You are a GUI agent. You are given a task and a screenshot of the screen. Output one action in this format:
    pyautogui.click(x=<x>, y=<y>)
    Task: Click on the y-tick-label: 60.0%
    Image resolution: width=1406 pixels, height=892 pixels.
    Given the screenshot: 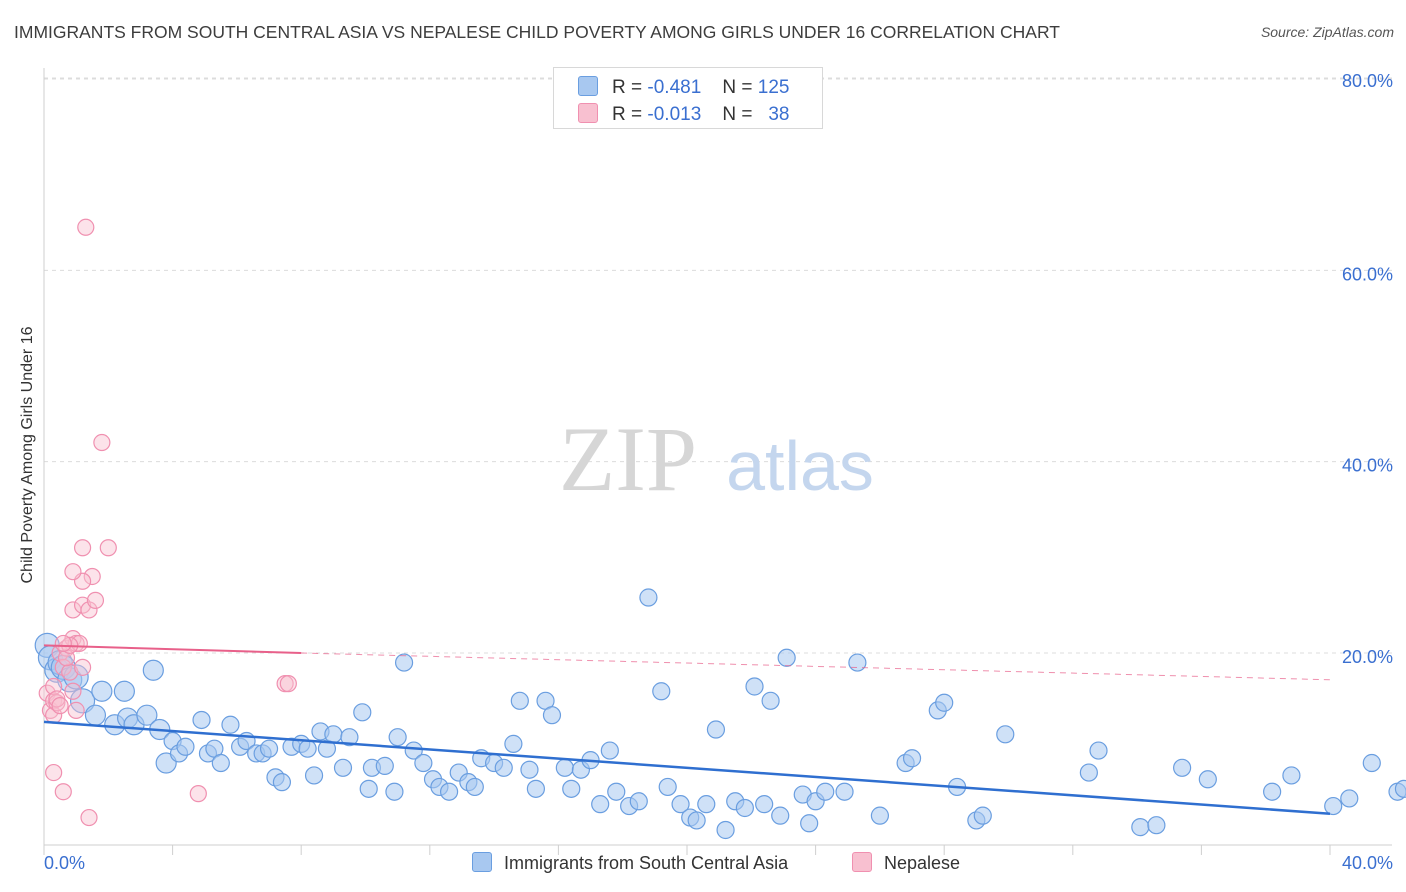 What is the action you would take?
    pyautogui.click(x=1367, y=274)
    